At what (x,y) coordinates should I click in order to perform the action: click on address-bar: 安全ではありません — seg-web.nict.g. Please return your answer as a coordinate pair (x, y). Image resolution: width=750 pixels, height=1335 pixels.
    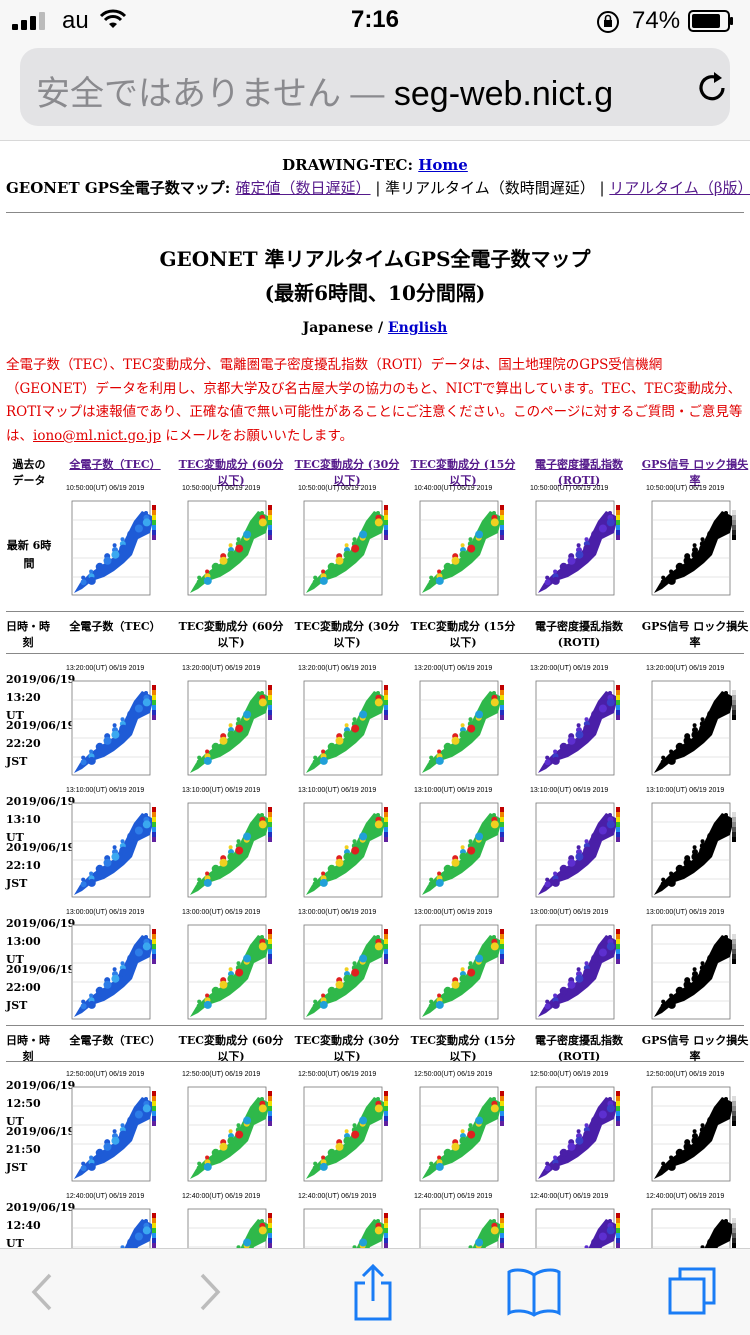
    Looking at the image, I should click on (375, 87).